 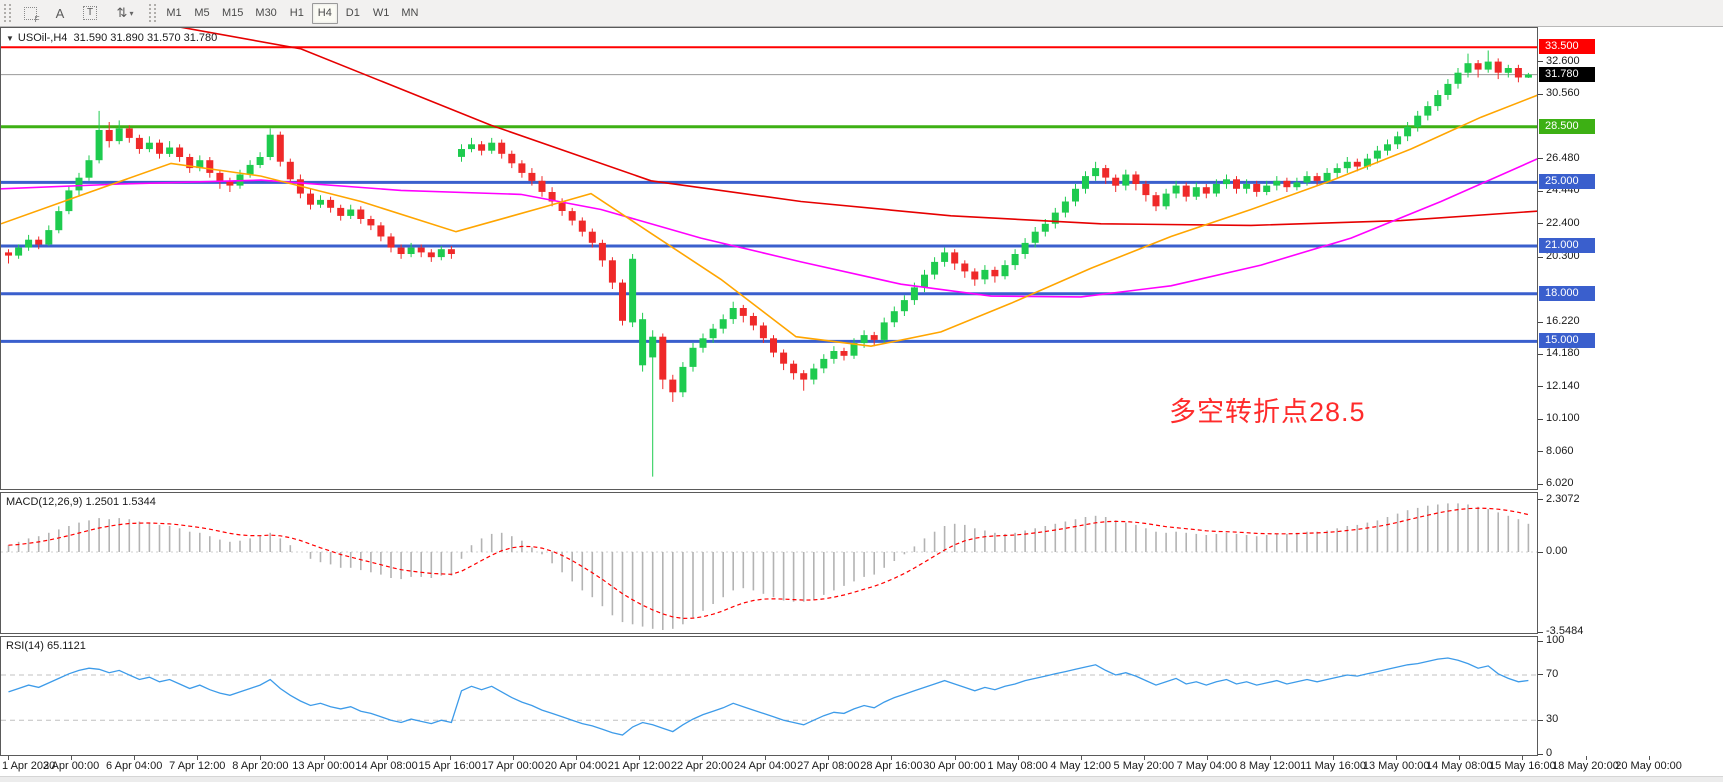 I want to click on date-label: 22 Apr 20:00, so click(x=702, y=766).